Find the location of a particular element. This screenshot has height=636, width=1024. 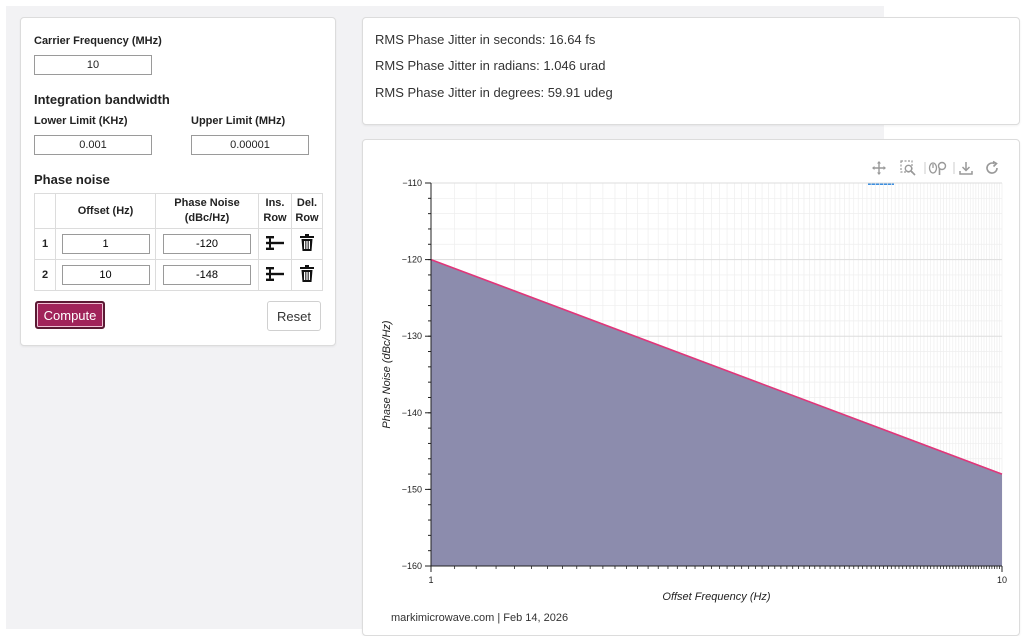

upper-limit-input is located at coordinates (250, 145).